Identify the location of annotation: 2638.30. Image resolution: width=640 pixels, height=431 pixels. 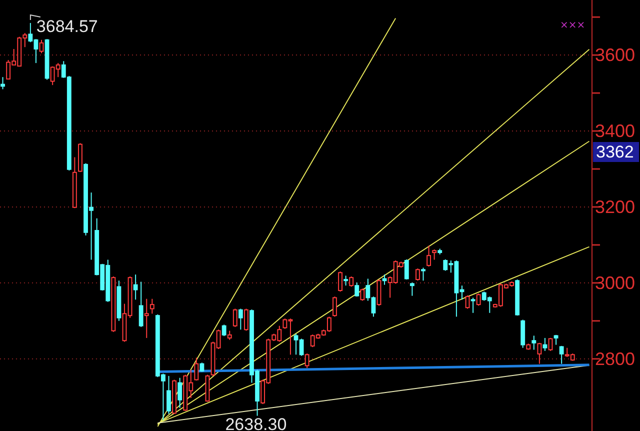
(256, 423).